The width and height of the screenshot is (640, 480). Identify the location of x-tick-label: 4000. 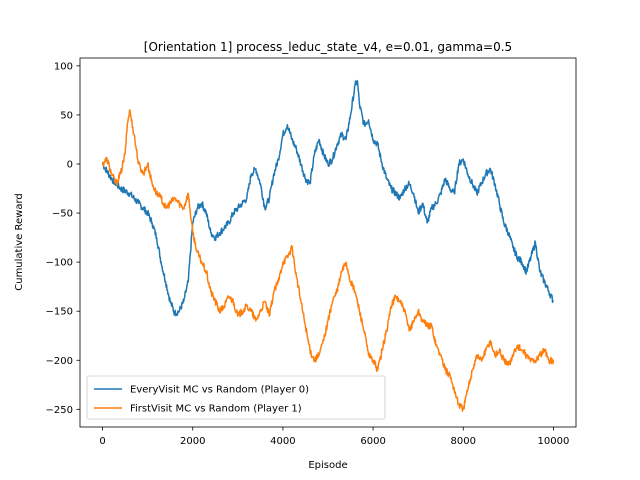
(282, 441).